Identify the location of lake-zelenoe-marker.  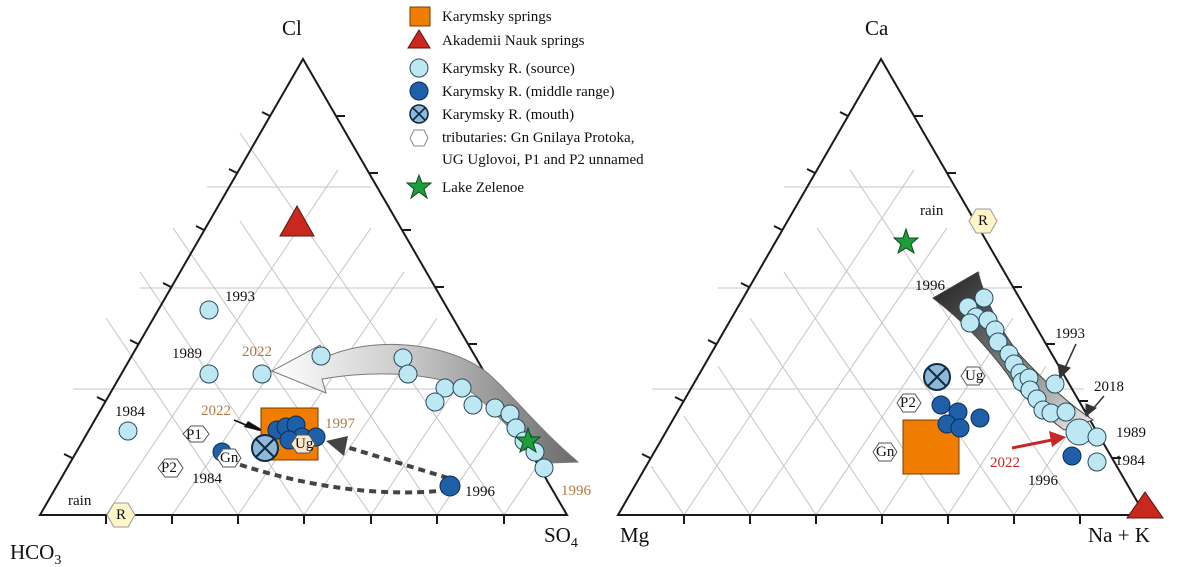
(528, 440).